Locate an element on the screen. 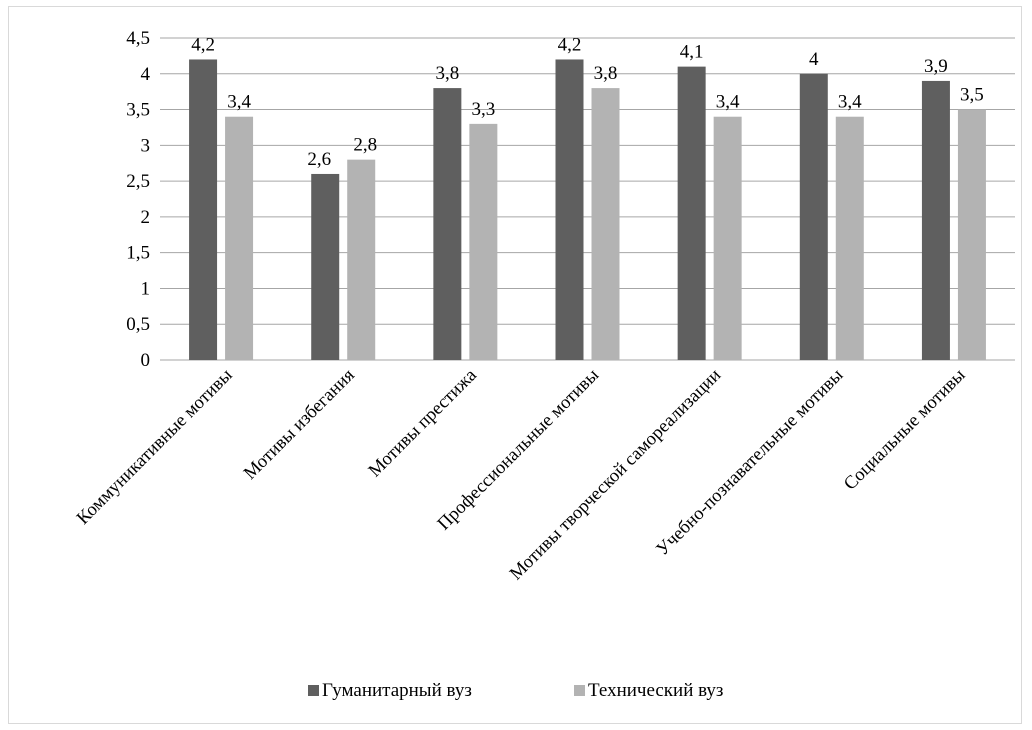  legend: Гуманитарный вуз Технический вуз is located at coordinates (515, 690).